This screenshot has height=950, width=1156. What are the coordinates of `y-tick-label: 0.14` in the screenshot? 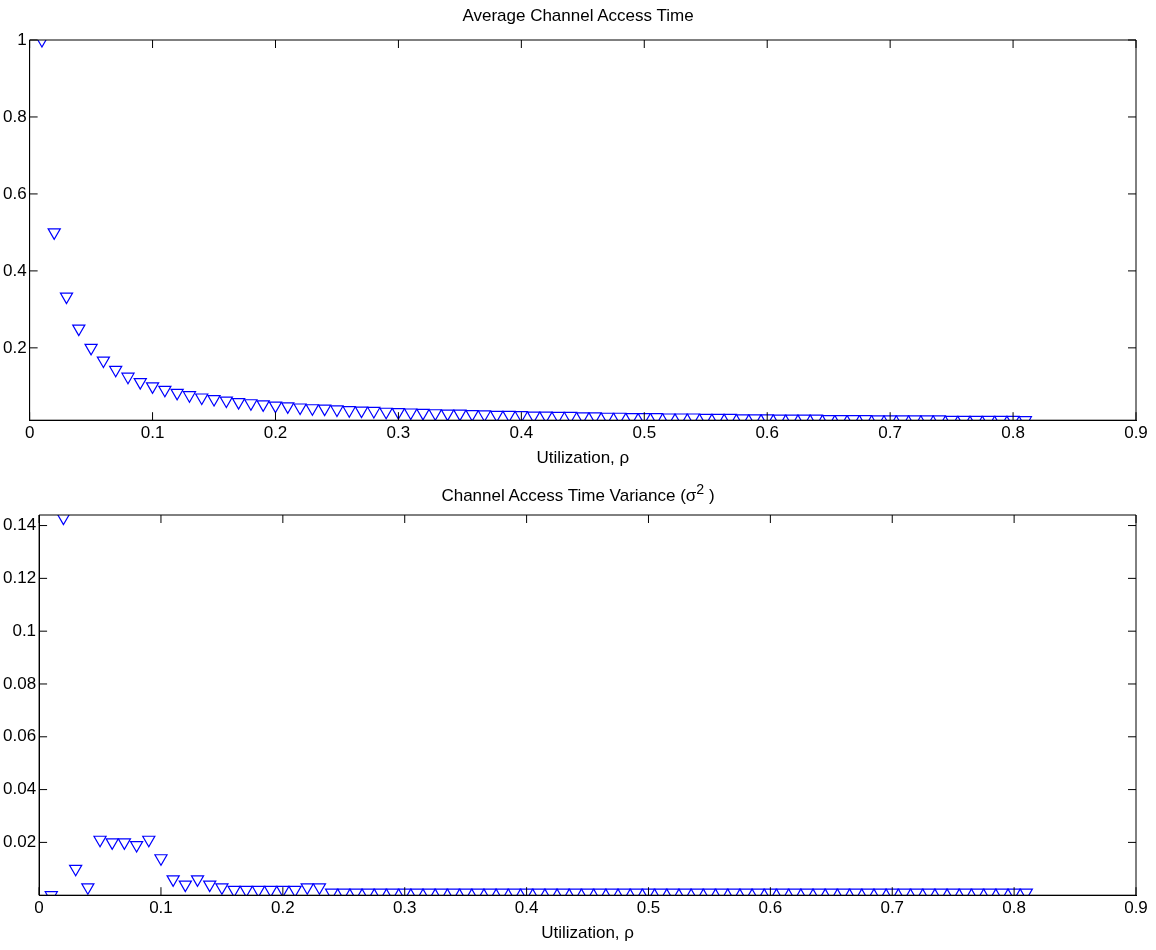 It's located at (19, 525).